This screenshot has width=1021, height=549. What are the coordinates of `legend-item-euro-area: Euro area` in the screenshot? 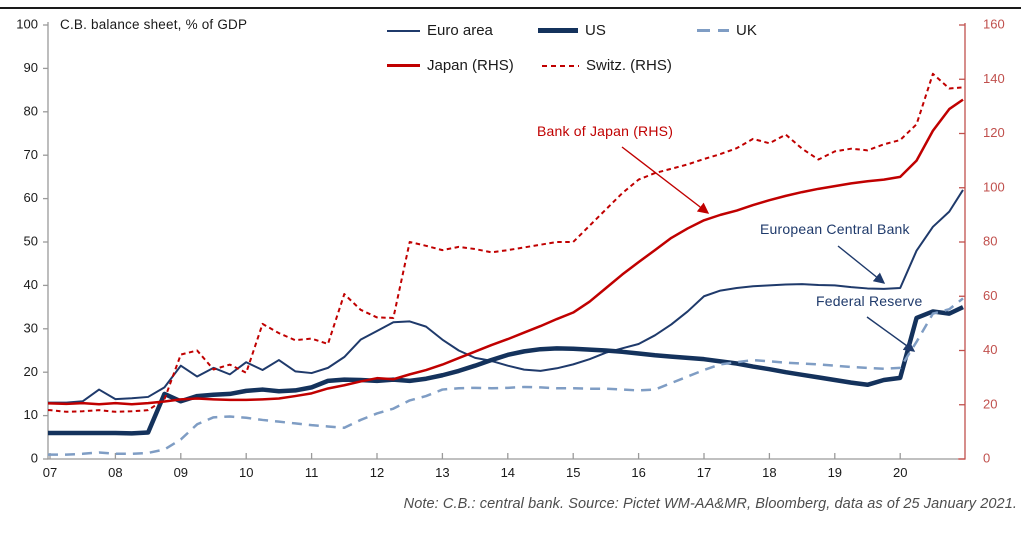 It's located at (440, 30).